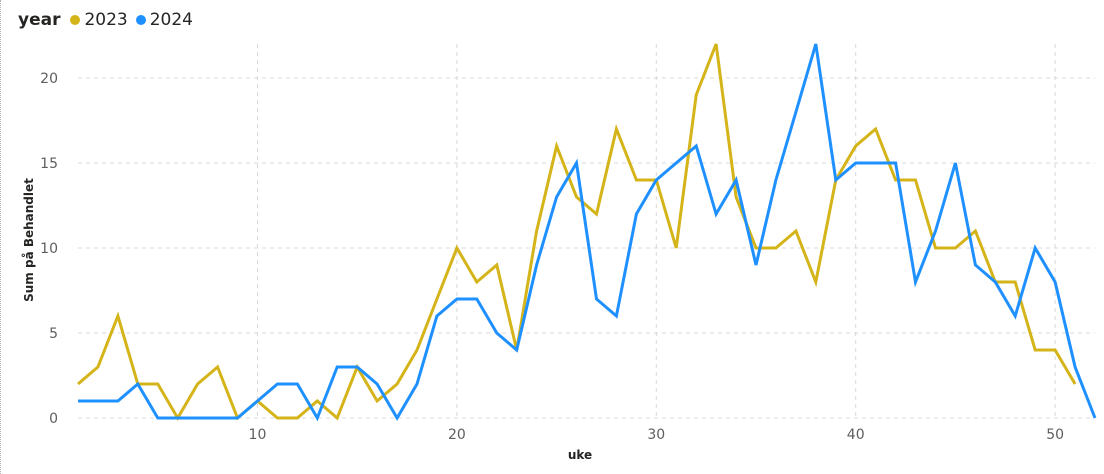  Describe the element at coordinates (457, 435) in the screenshot. I see `x-tick-label: 20` at that location.